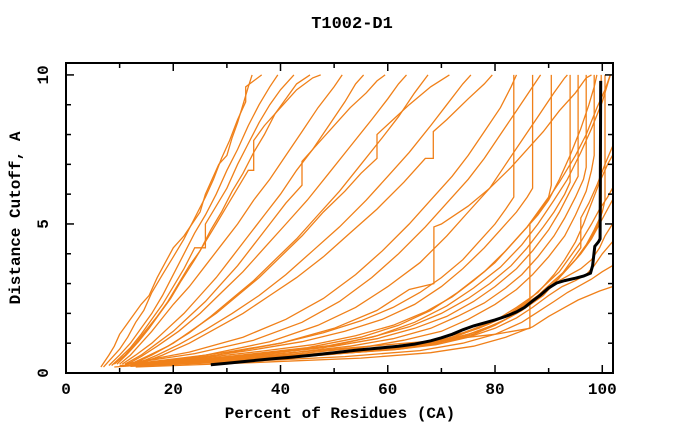 This screenshot has height=440, width=680. What do you see at coordinates (602, 390) in the screenshot?
I see `x-tick-label-100: 100` at bounding box center [602, 390].